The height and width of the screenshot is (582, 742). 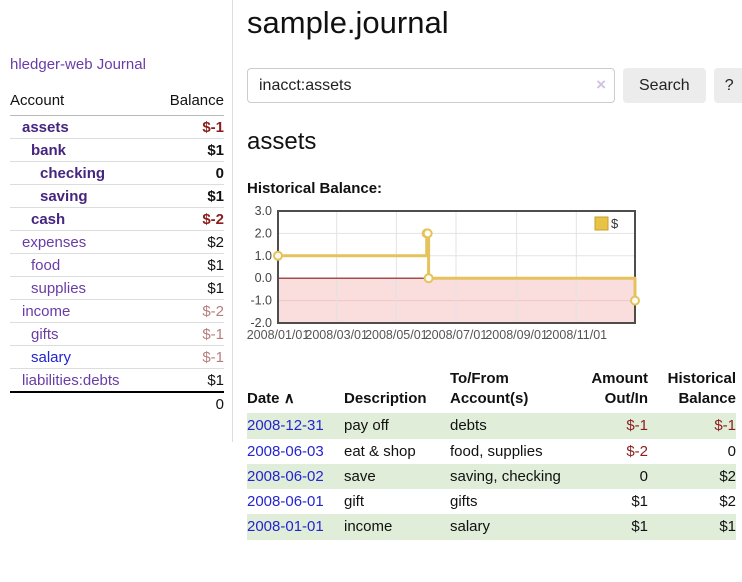 I want to click on sort-ascending-icon: ∧, so click(x=289, y=398).